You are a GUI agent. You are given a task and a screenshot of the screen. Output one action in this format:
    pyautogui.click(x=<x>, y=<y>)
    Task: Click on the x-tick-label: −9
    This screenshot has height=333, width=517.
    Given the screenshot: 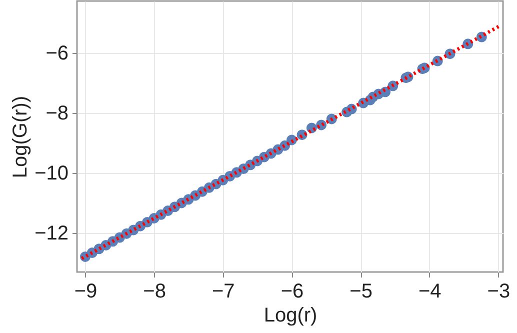 What is the action you would take?
    pyautogui.click(x=86, y=291)
    